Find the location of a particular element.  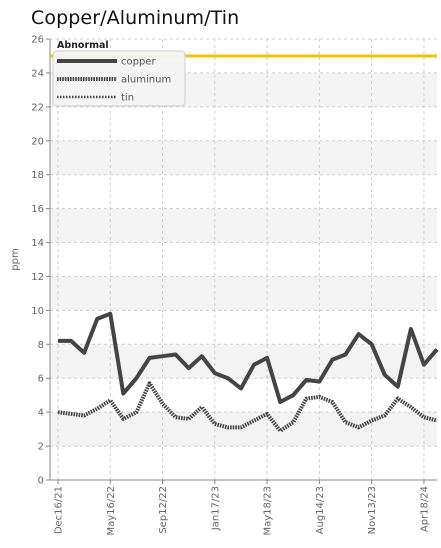

y-tick-label: 0 is located at coordinates (41, 481).